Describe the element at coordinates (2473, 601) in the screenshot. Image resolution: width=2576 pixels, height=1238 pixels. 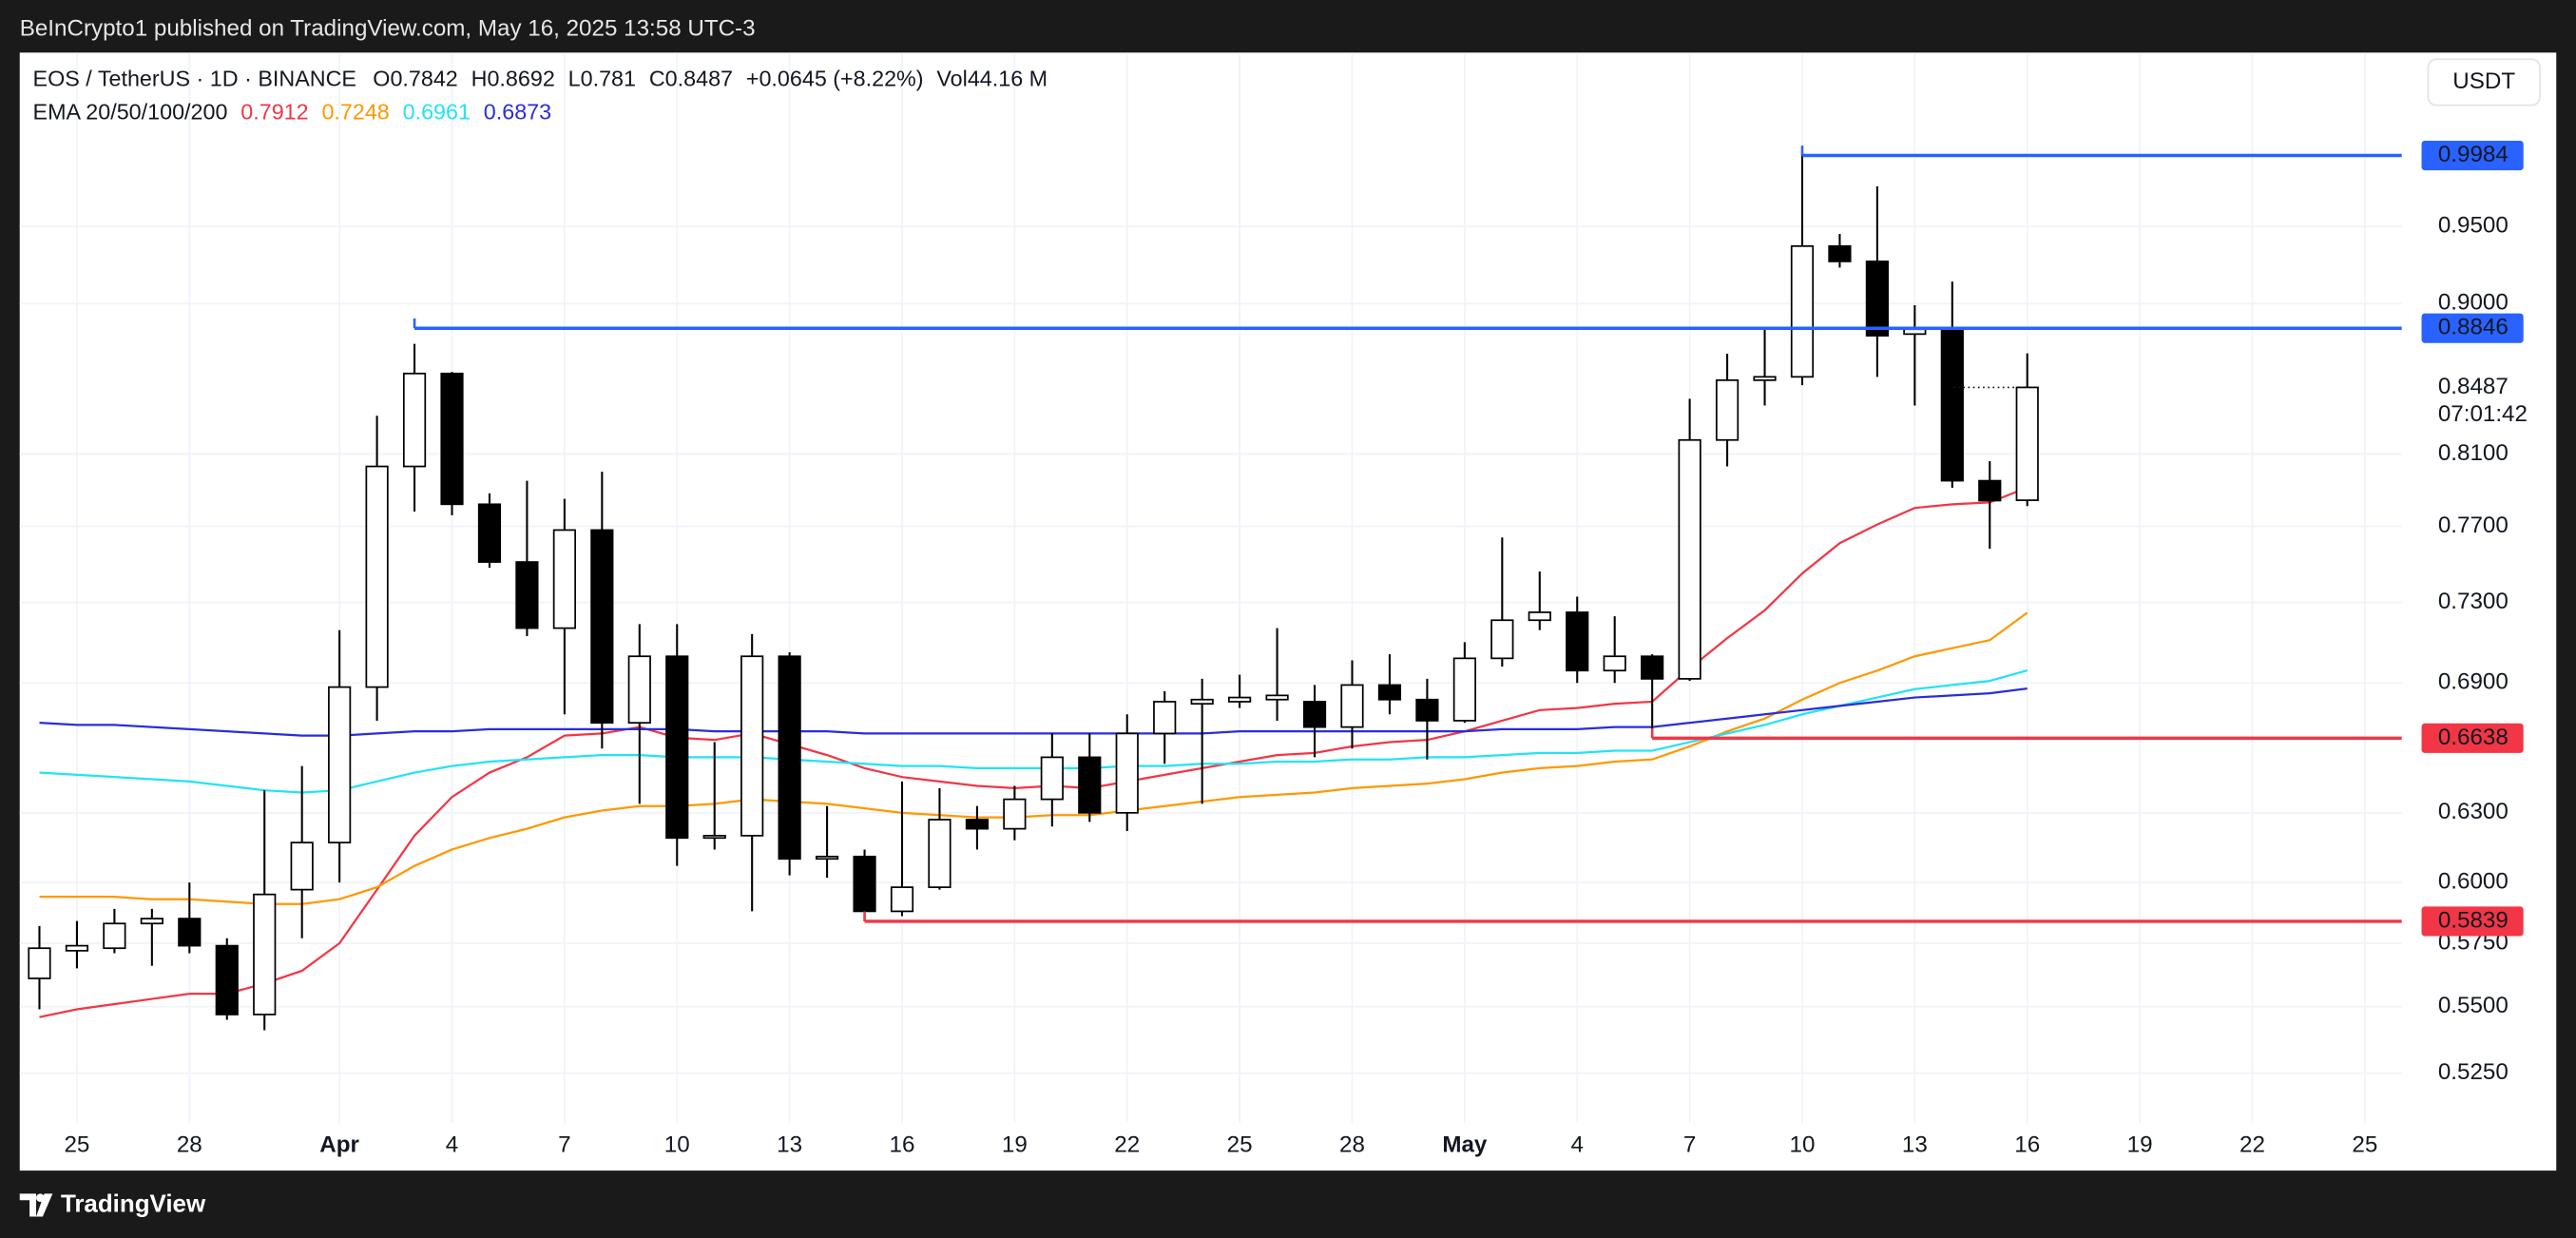
I see `y-tick-label: 0.7300` at that location.